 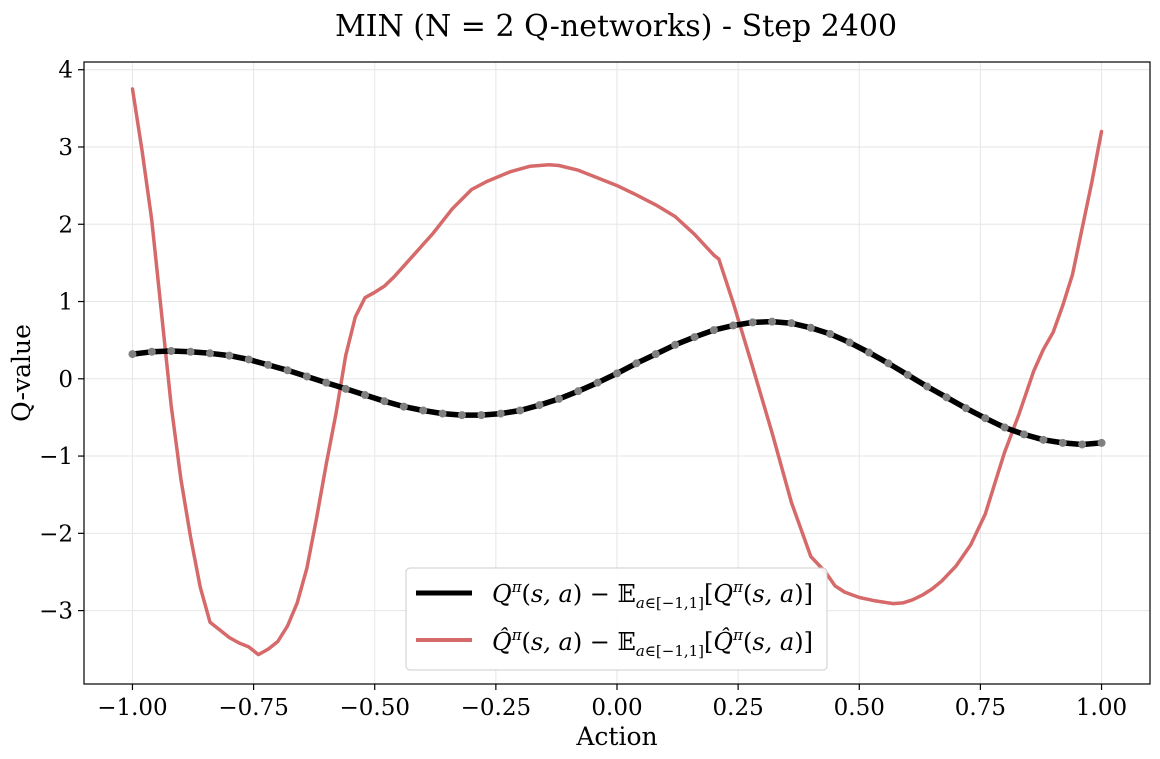 What do you see at coordinates (616, 708) in the screenshot?
I see `x-tick-label: 0.00` at bounding box center [616, 708].